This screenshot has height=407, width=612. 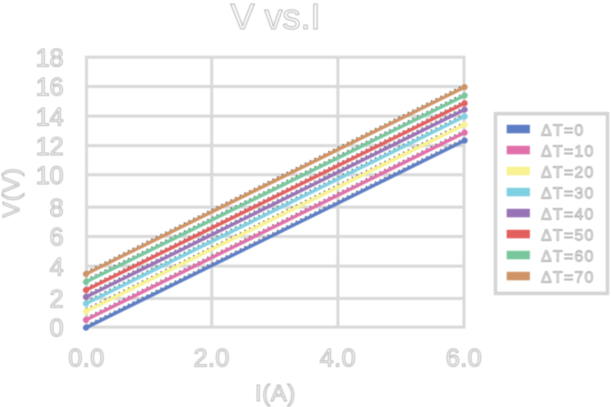 What do you see at coordinates (568, 235) in the screenshot?
I see `svg-text: ΔT=50` at bounding box center [568, 235].